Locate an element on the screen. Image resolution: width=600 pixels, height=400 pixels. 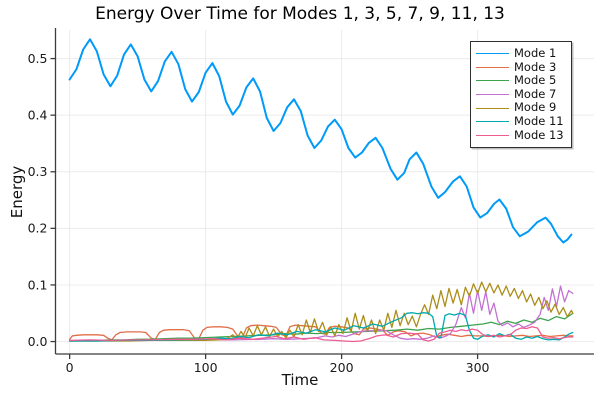
y-tick-label: 0.3 is located at coordinates (38, 171).